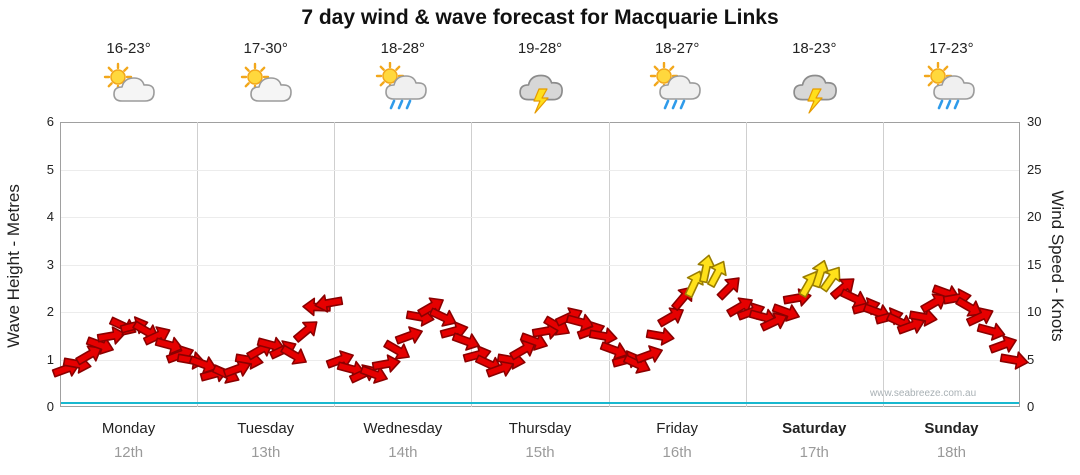  I want to click on wind-speed-tick: 10, so click(1034, 311).